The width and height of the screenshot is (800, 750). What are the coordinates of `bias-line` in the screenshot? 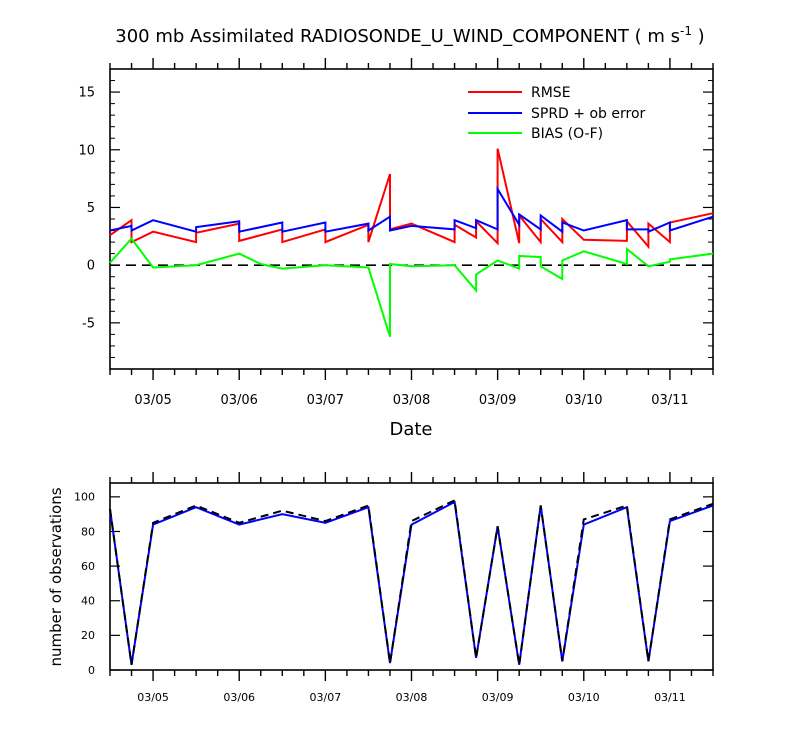 It's located at (411, 287).